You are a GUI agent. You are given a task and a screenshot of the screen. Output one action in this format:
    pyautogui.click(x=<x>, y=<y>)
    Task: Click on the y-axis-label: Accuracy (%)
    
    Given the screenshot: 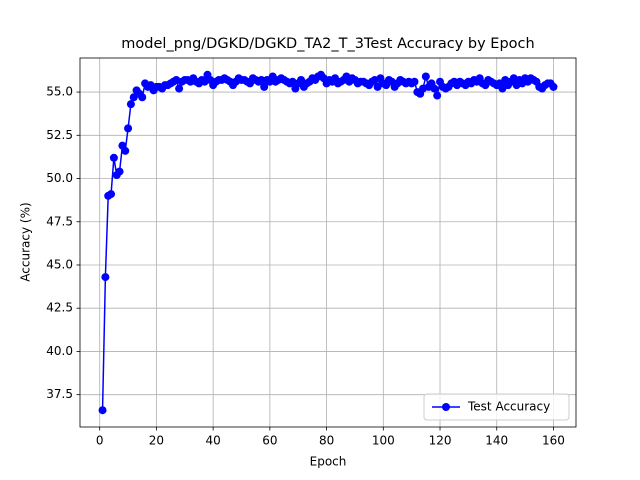 What is the action you would take?
    pyautogui.click(x=26, y=241)
    